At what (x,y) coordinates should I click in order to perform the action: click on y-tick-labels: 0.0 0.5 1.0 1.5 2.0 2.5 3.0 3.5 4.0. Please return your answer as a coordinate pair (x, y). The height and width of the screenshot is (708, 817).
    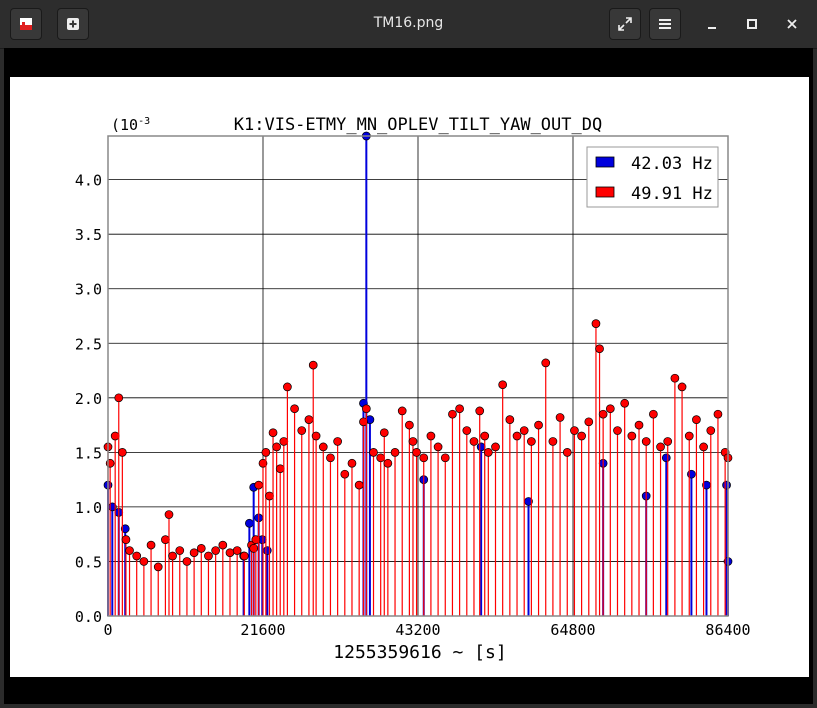
    Looking at the image, I should click on (88, 399).